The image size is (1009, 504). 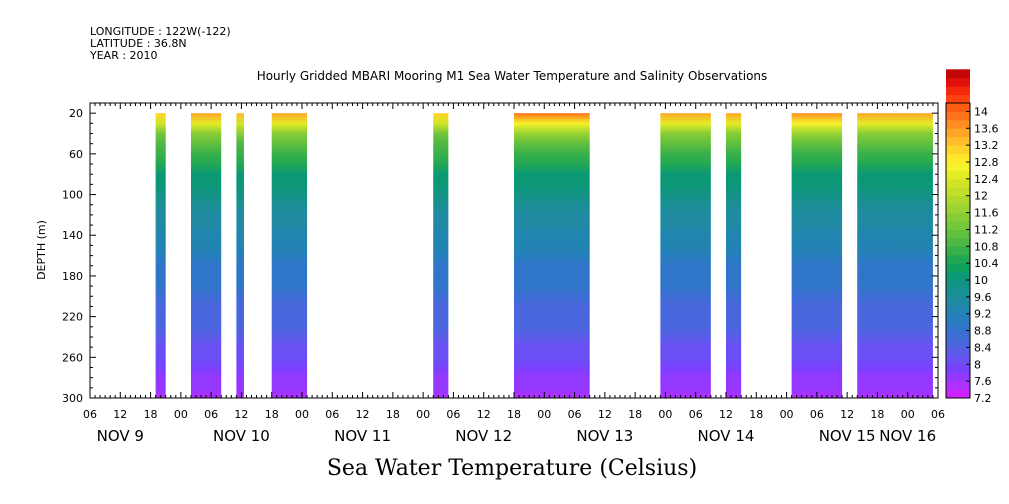 What do you see at coordinates (72, 235) in the screenshot?
I see `y-tick-label: 140` at bounding box center [72, 235].